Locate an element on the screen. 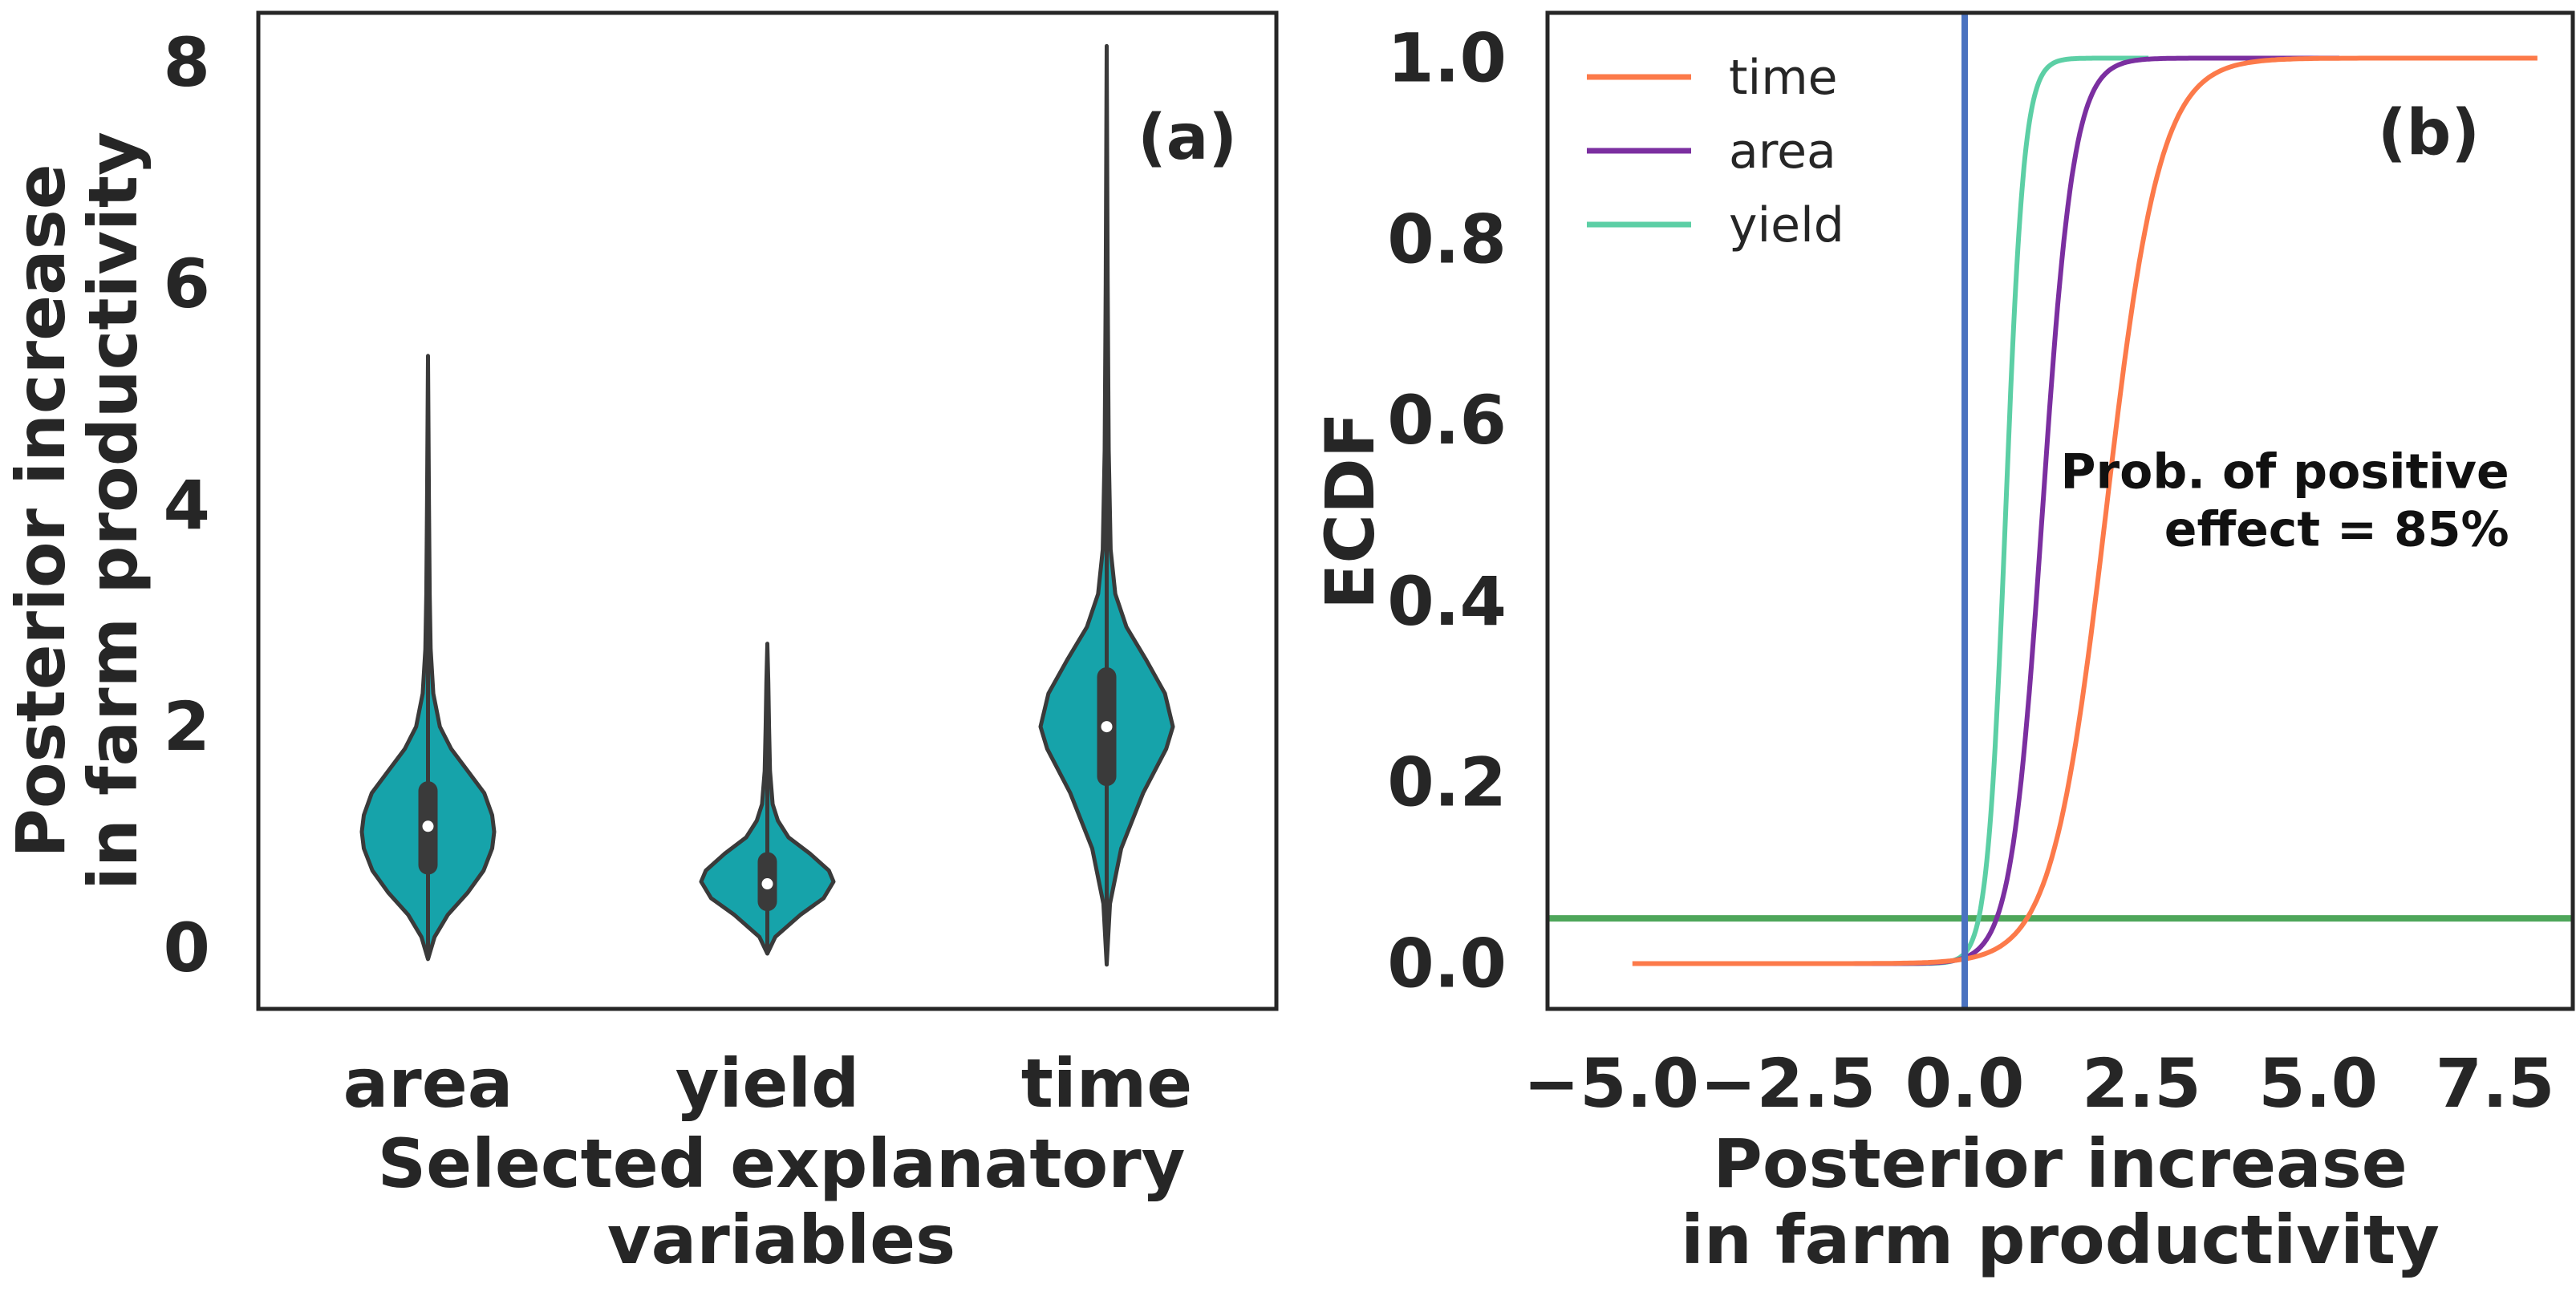  panel-a-ytick-label: 8 is located at coordinates (187, 62).